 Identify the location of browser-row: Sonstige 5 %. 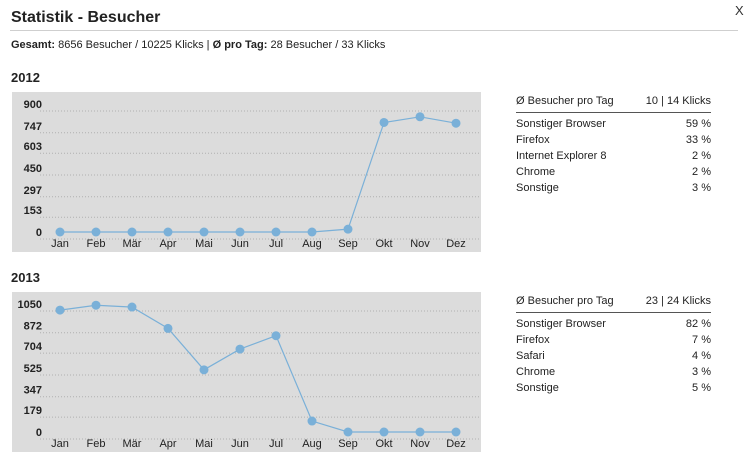
(613, 388).